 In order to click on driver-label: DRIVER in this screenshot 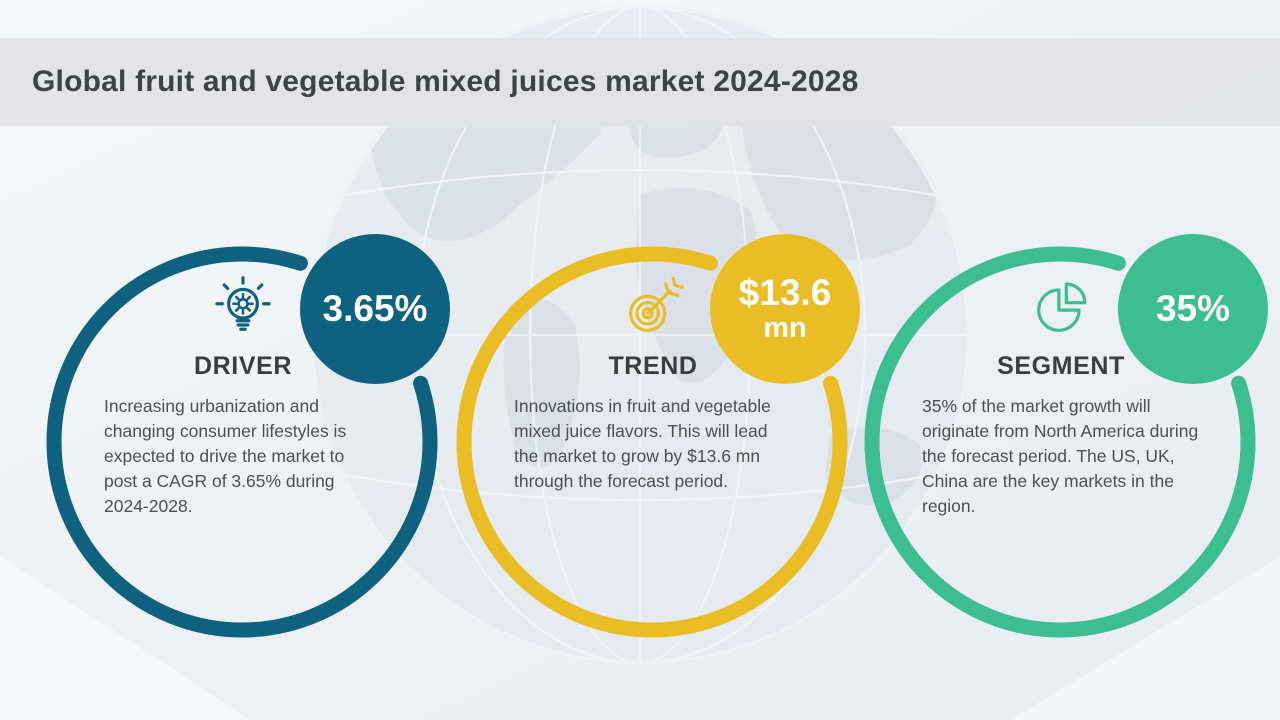, I will do `click(243, 366)`.